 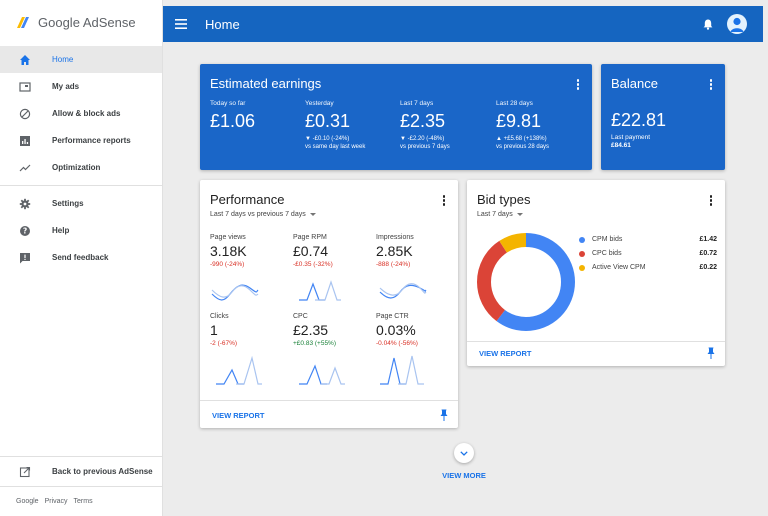 What do you see at coordinates (397, 343) in the screenshot?
I see `metric-delta: -0.04% (-56%)` at bounding box center [397, 343].